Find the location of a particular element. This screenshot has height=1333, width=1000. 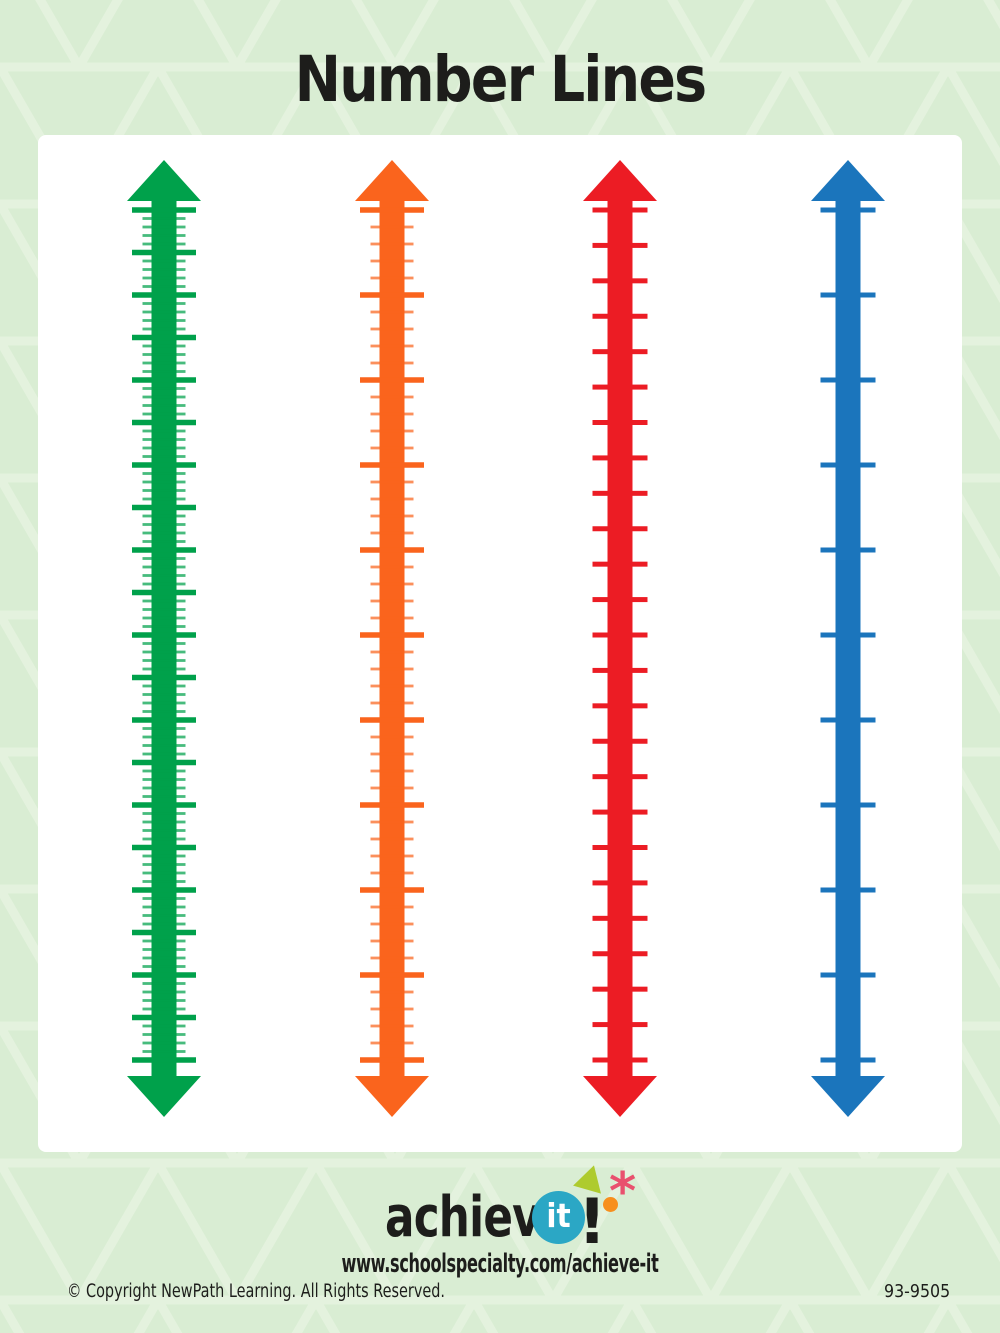

logo-trademark: ™ is located at coordinates (590, 1241).